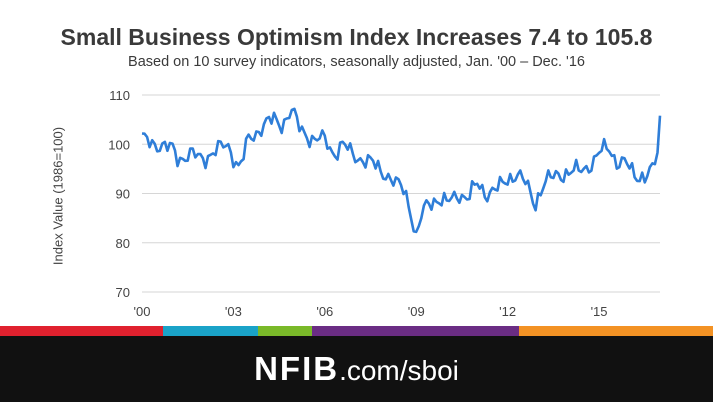  Describe the element at coordinates (324, 311) in the screenshot. I see `x-tick-label: '06` at that location.